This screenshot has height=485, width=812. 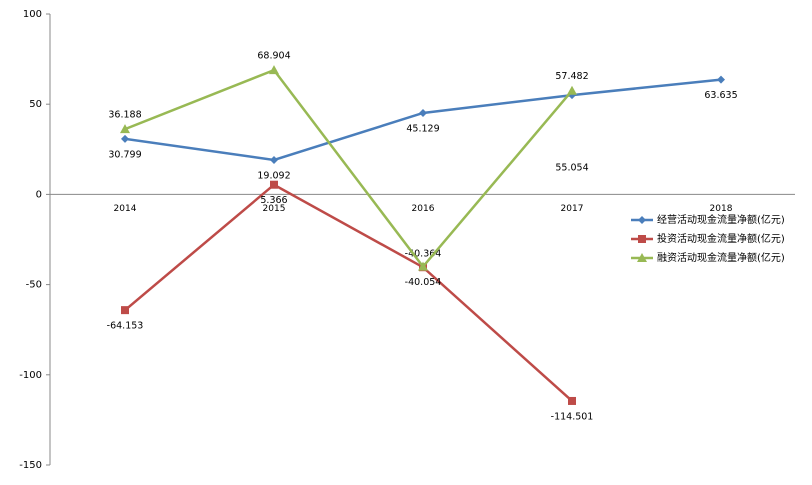 I want to click on y-tick-label: -50, so click(x=34, y=285).